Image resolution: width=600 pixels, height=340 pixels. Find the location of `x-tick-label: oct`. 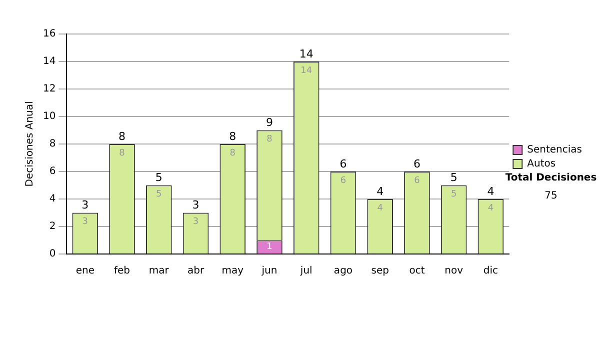

x-tick-label: oct is located at coordinates (417, 271).